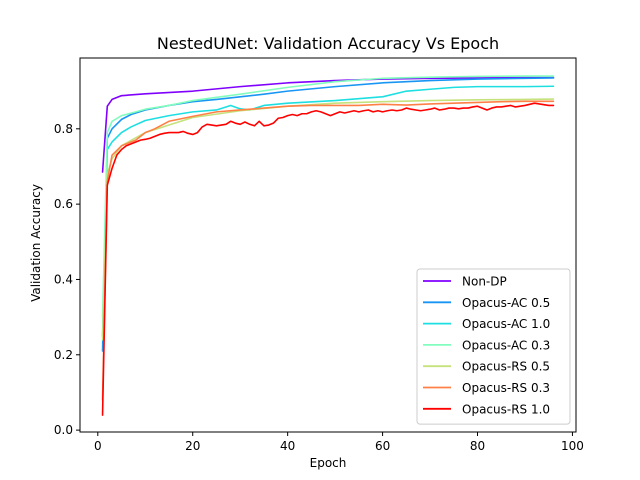 Image resolution: width=640 pixels, height=480 pixels. I want to click on x-axis: 0 20 40 60 80 100, so click(339, 442).